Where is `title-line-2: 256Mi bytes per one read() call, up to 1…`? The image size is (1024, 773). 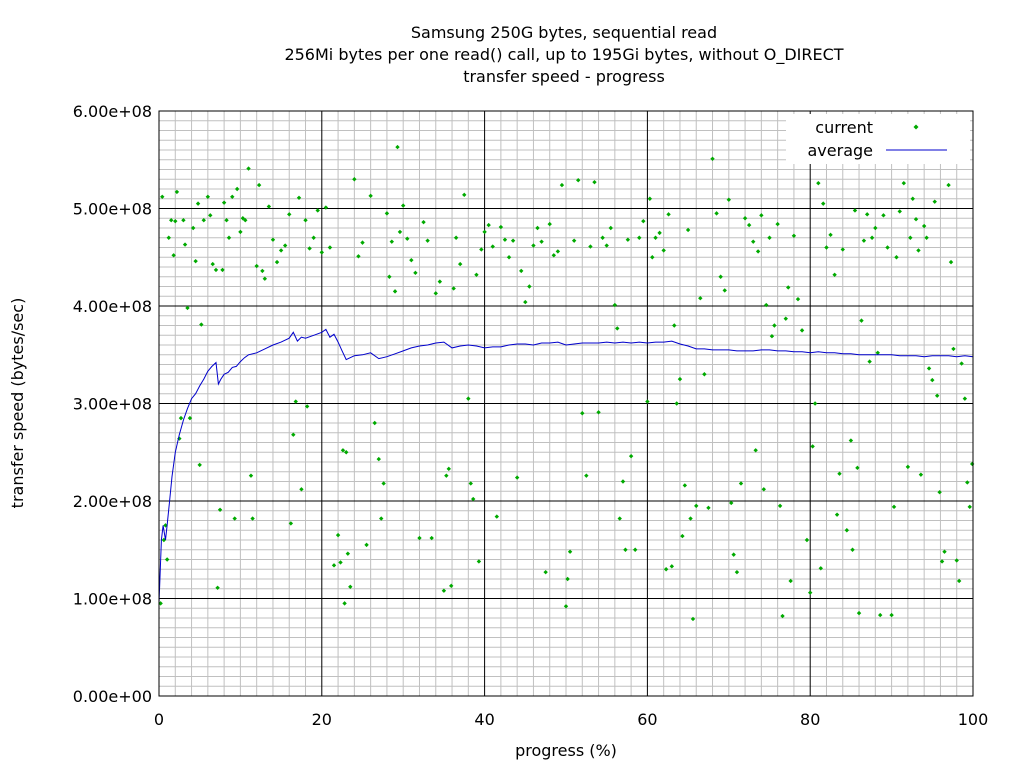
title-line-2: 256Mi bytes per one read() call, up to 1… is located at coordinates (563, 55).